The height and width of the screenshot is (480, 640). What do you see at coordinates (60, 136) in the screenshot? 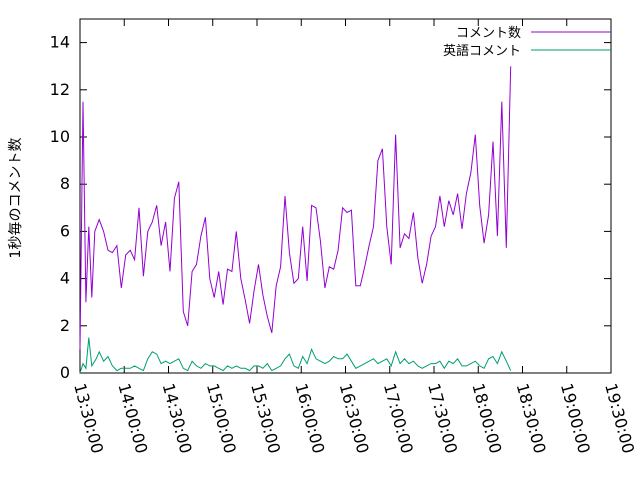
I see `y-tick-label: 10` at bounding box center [60, 136].